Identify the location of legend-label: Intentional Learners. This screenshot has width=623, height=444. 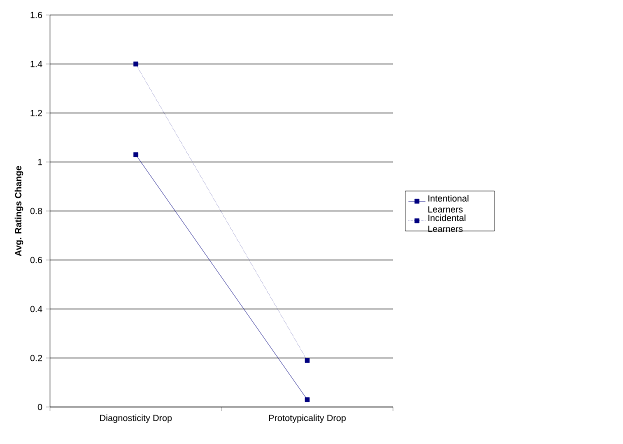
(448, 203).